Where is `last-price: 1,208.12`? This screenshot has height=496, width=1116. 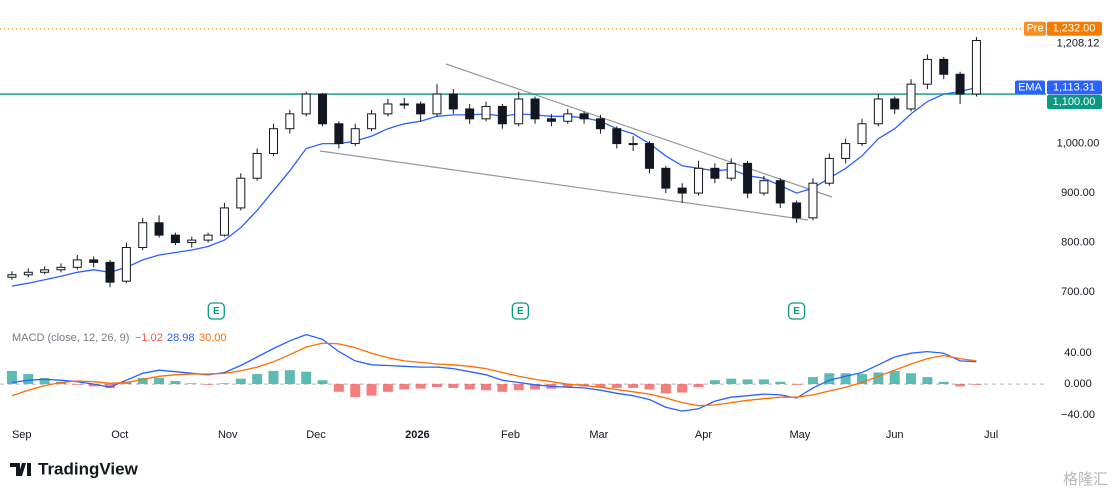 last-price: 1,208.12 is located at coordinates (1078, 43).